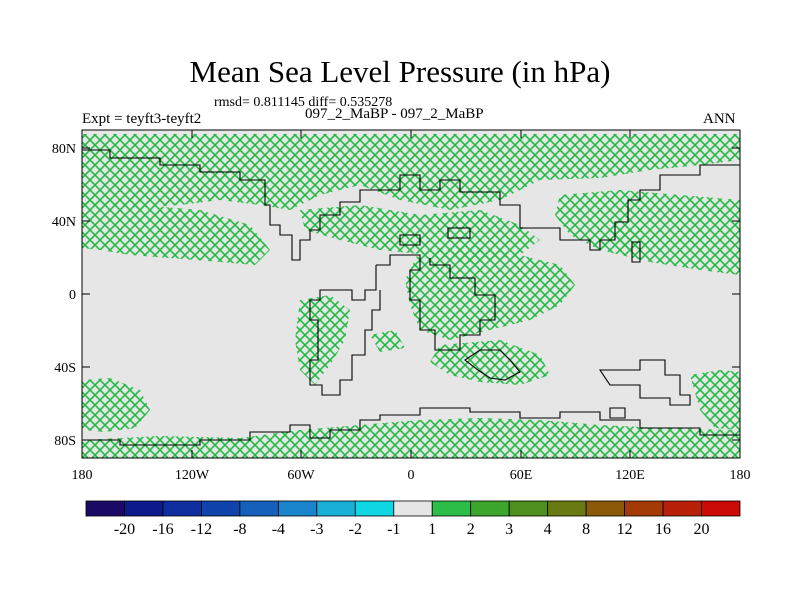 Image resolution: width=800 pixels, height=600 pixels. Describe the element at coordinates (630, 475) in the screenshot. I see `lon-label: 120E` at that location.